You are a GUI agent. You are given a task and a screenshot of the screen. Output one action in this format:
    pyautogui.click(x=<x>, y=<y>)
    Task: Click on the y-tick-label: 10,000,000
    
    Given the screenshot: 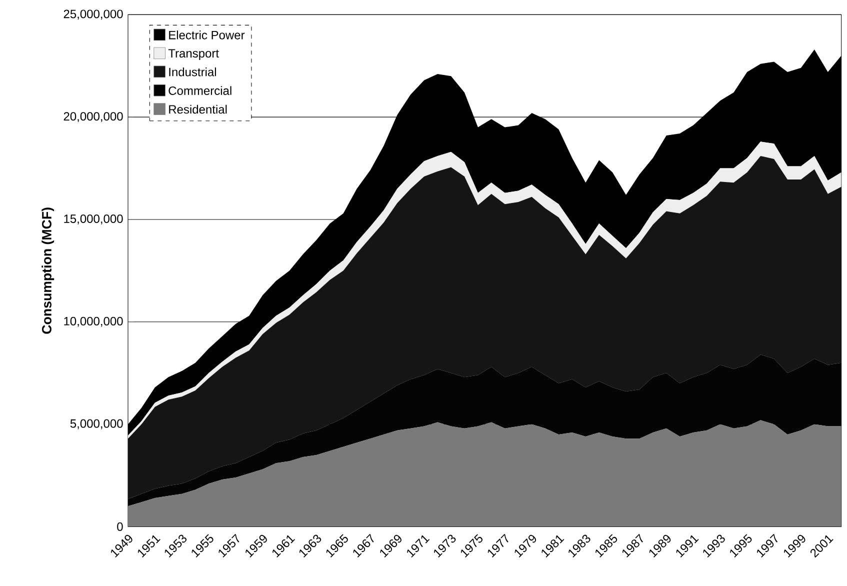 What is the action you would take?
    pyautogui.click(x=93, y=321)
    